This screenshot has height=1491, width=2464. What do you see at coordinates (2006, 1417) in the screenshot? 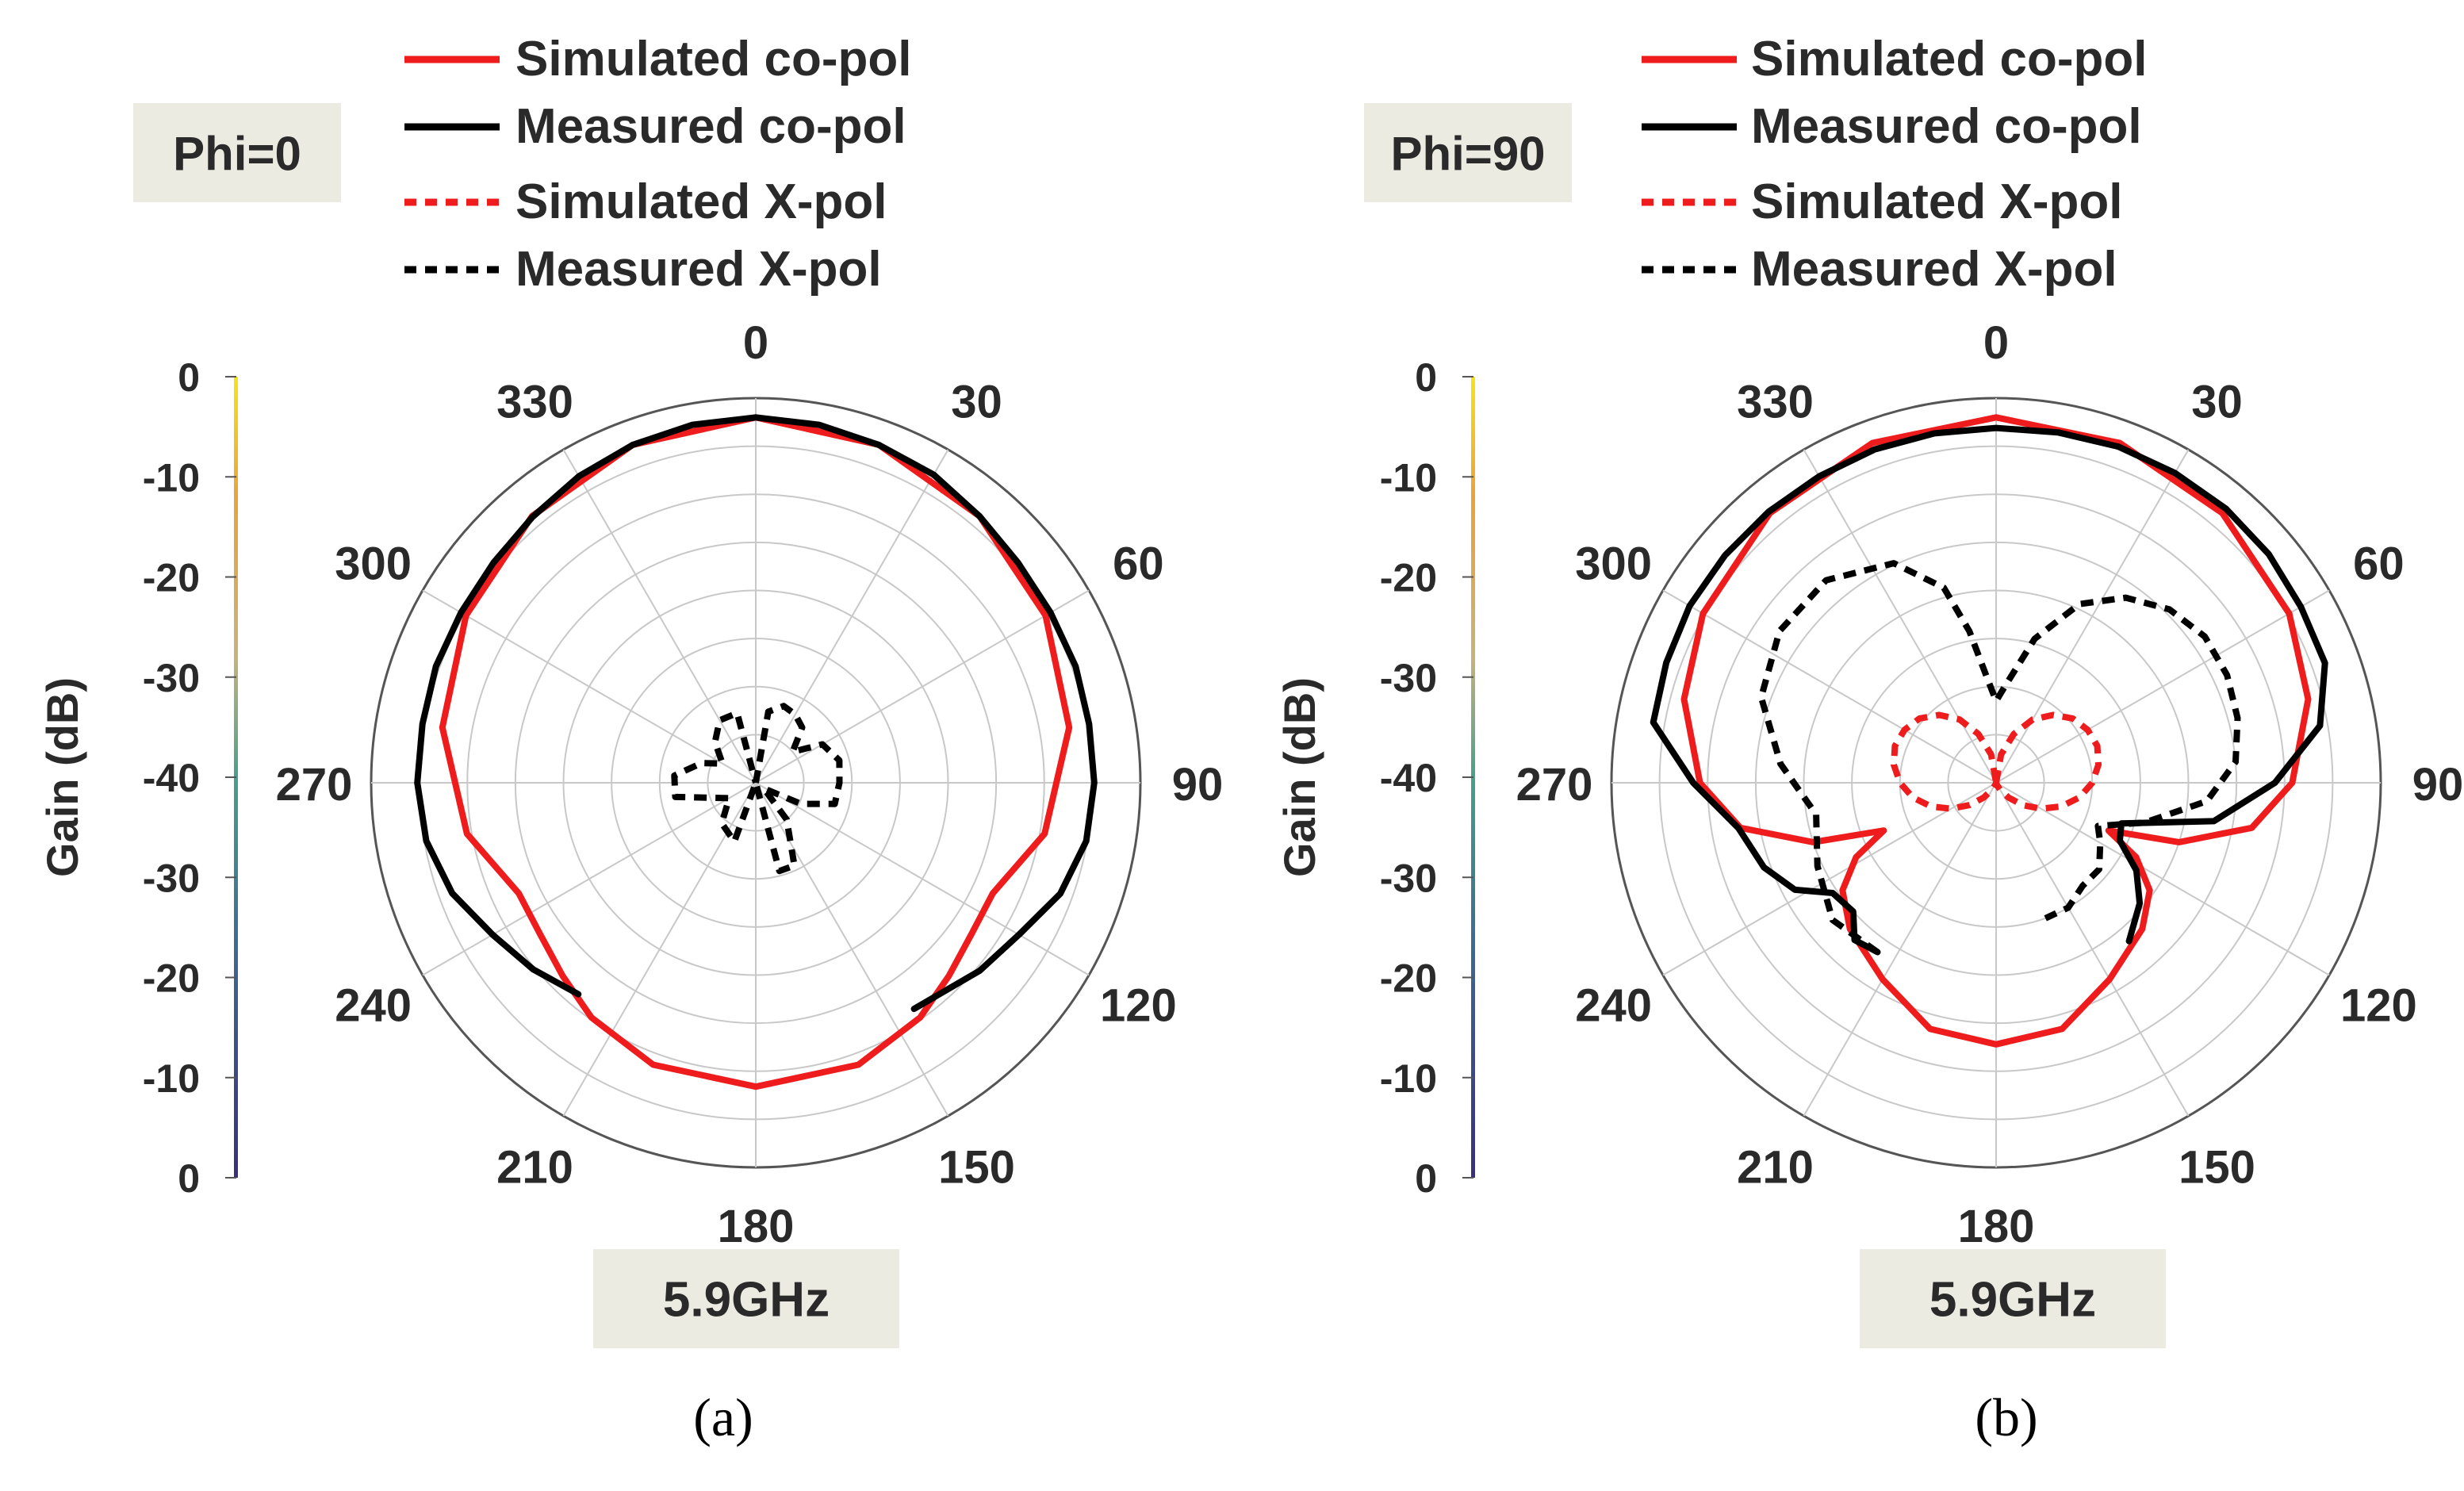
I see `panel-caption: (b)` at bounding box center [2006, 1417].